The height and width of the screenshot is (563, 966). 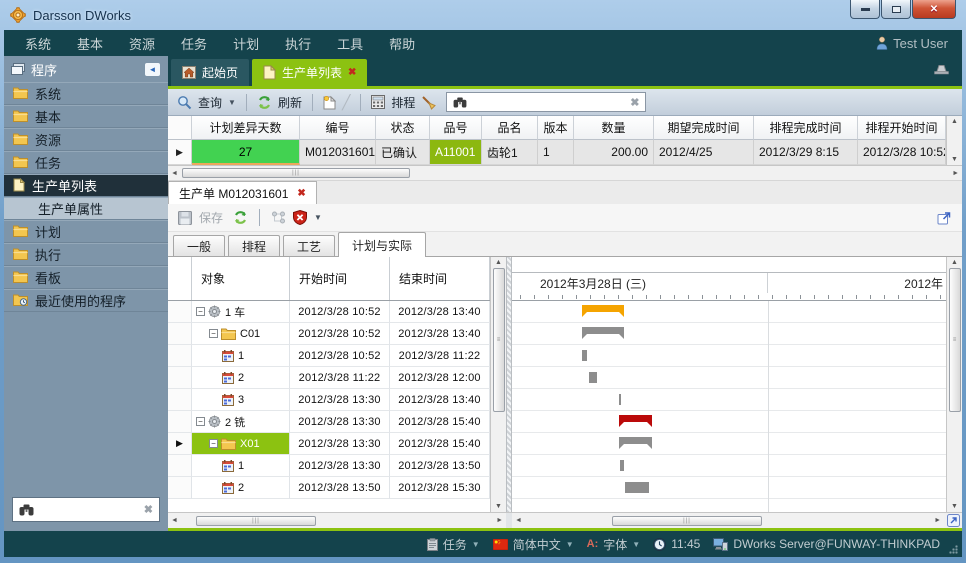 I want to click on sidebar-item-5: 生产单属性, so click(x=86, y=208).